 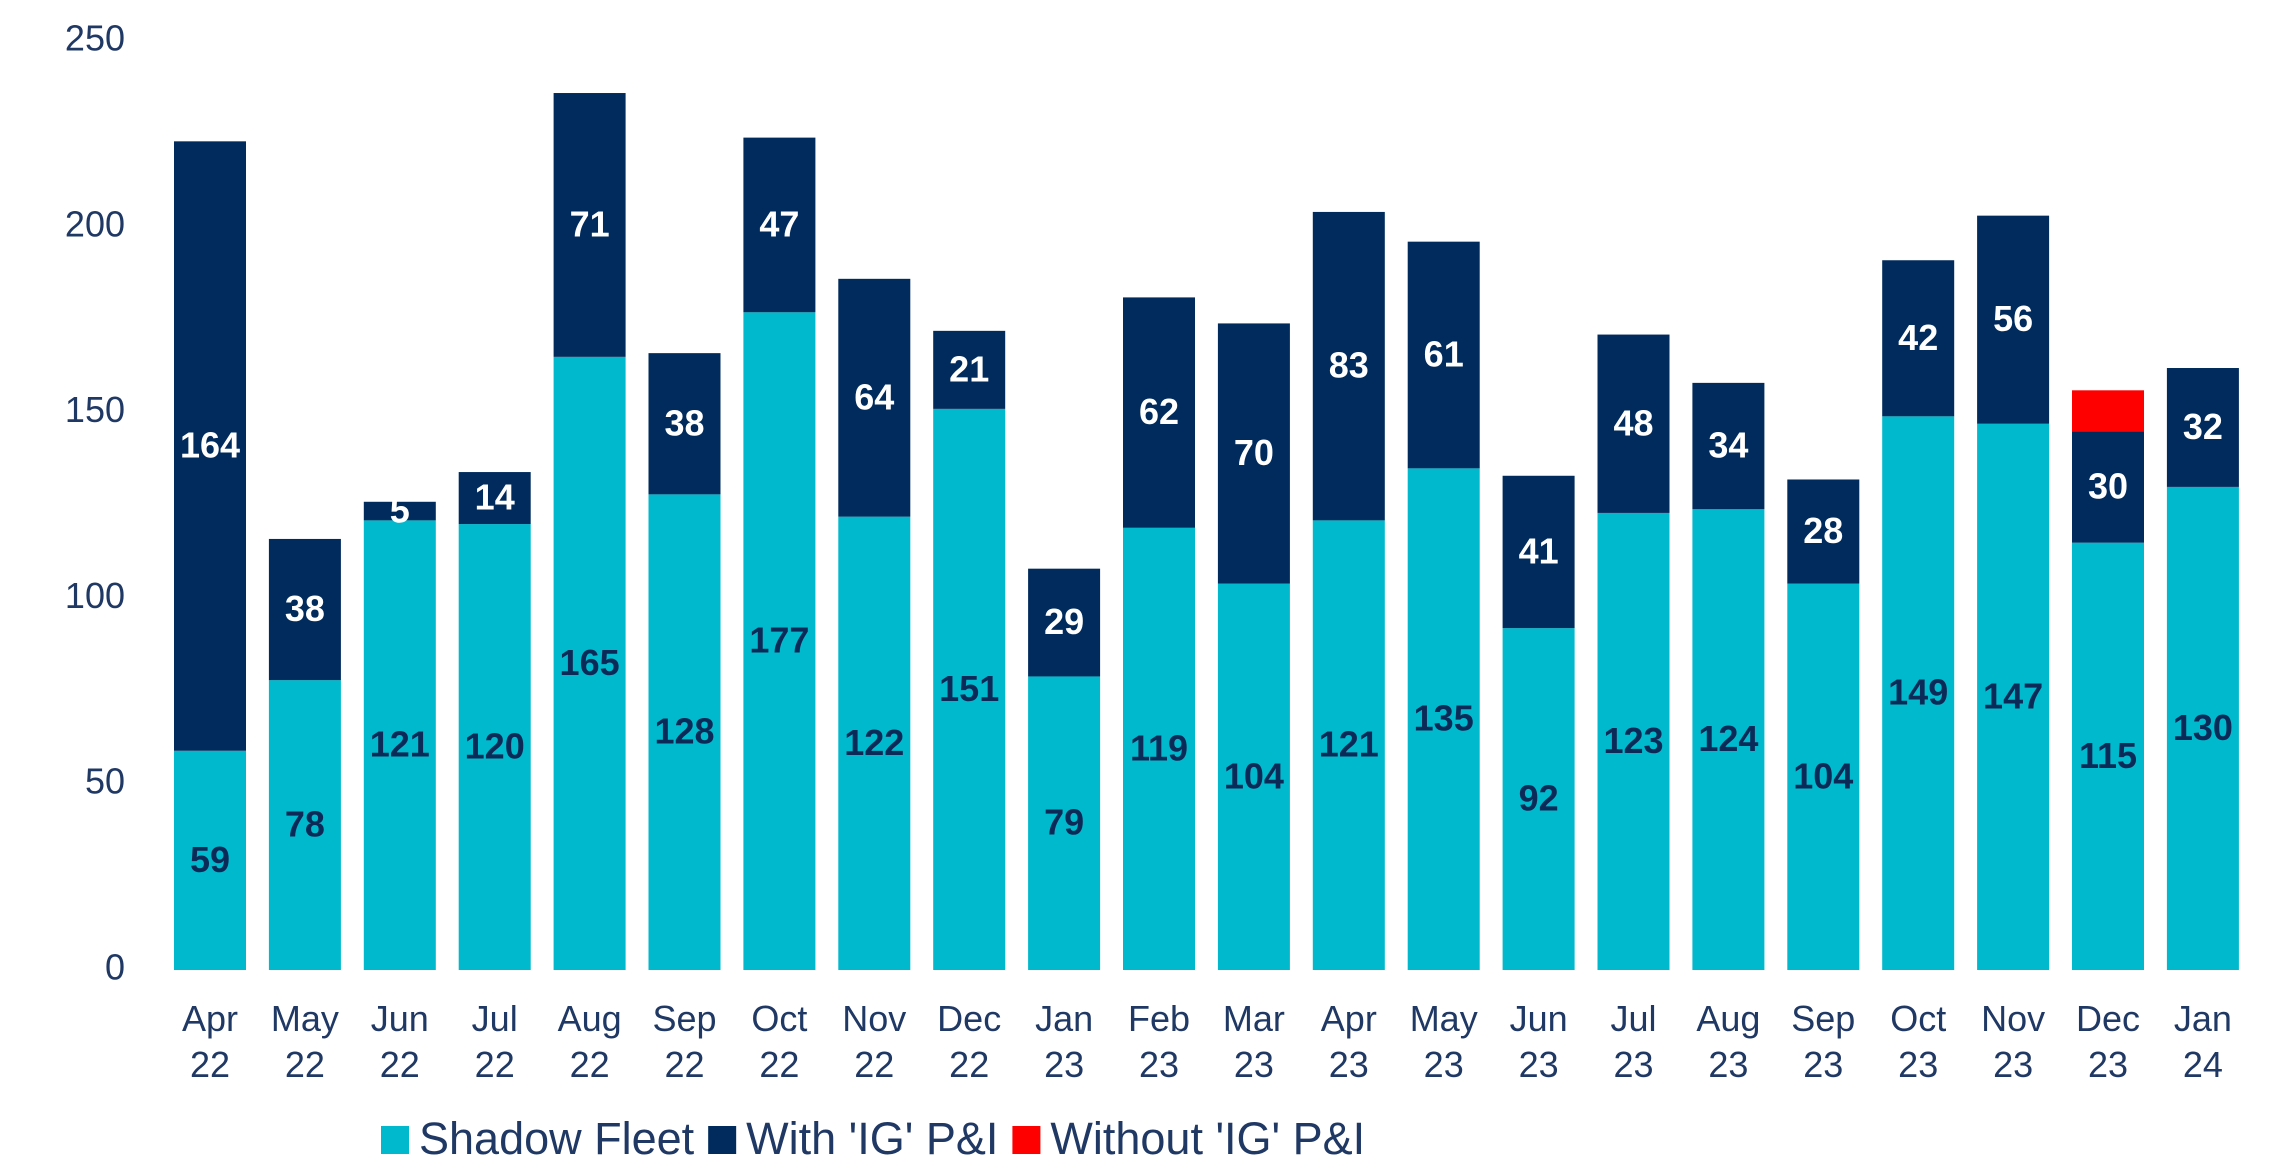 What do you see at coordinates (969, 688) in the screenshot?
I see `data-label: 151` at bounding box center [969, 688].